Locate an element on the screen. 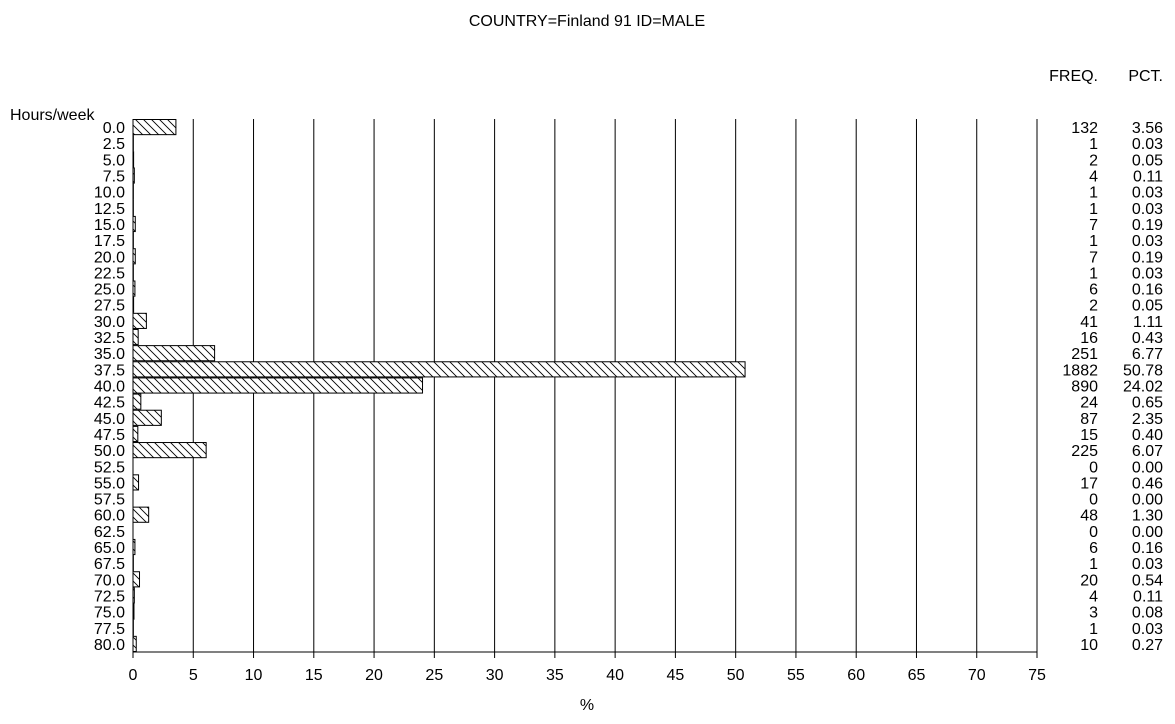 The height and width of the screenshot is (724, 1175). category-label: 15.0 is located at coordinates (109, 225).